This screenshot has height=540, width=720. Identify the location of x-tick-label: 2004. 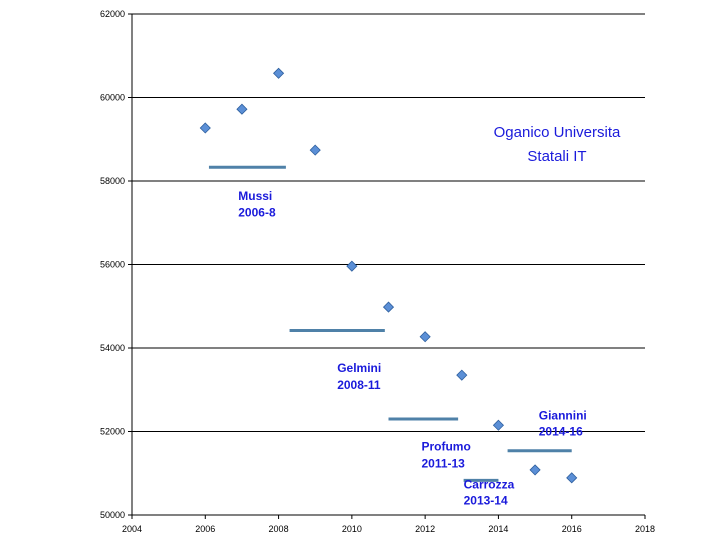
(132, 529).